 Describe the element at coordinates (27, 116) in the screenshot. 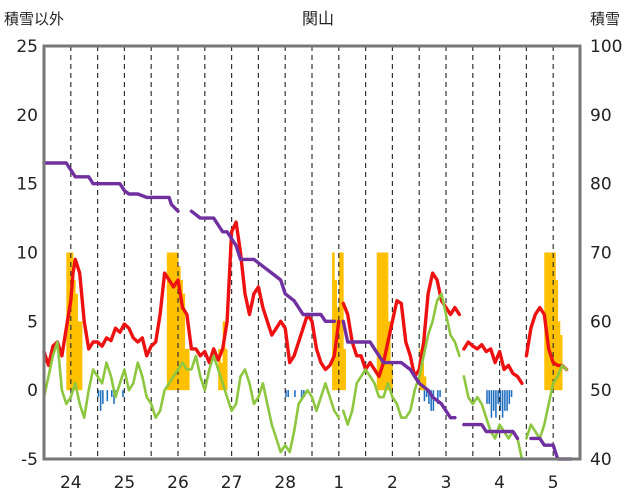

I see `left-tick-label: 20` at that location.